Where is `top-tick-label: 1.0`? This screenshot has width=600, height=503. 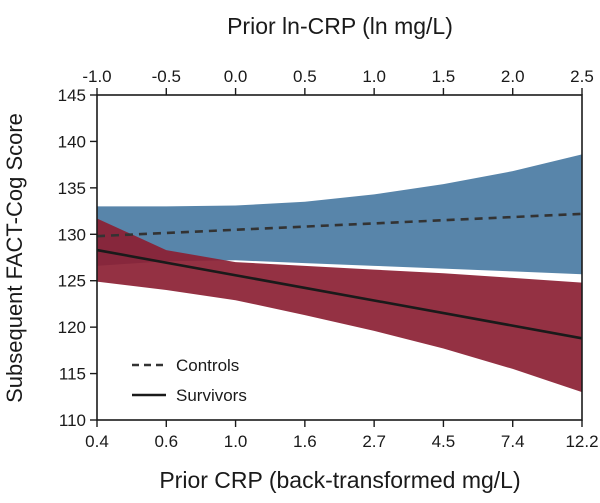 top-tick-label: 1.0 is located at coordinates (374, 76).